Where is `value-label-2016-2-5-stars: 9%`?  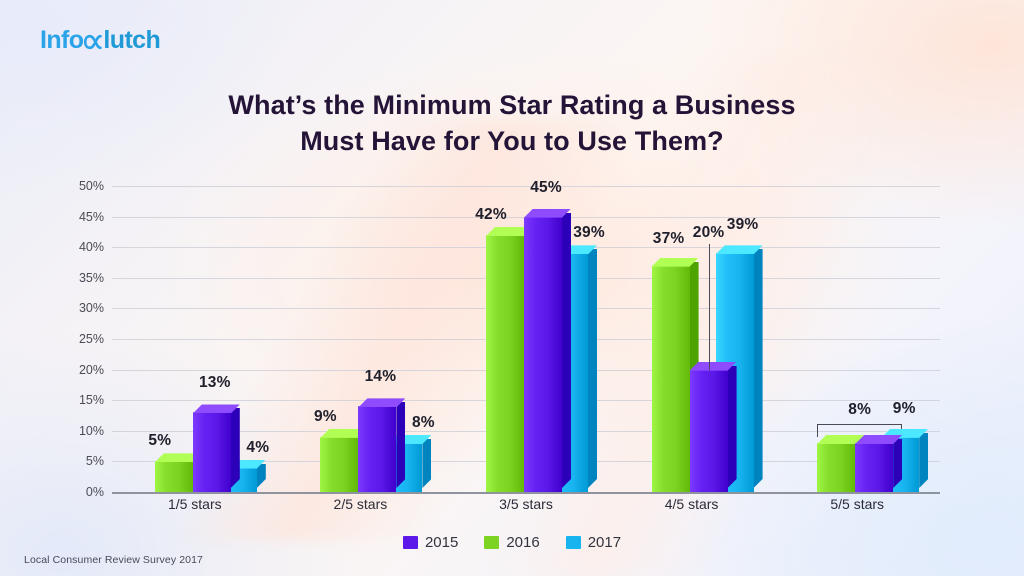
value-label-2016-2-5-stars: 9% is located at coordinates (325, 416).